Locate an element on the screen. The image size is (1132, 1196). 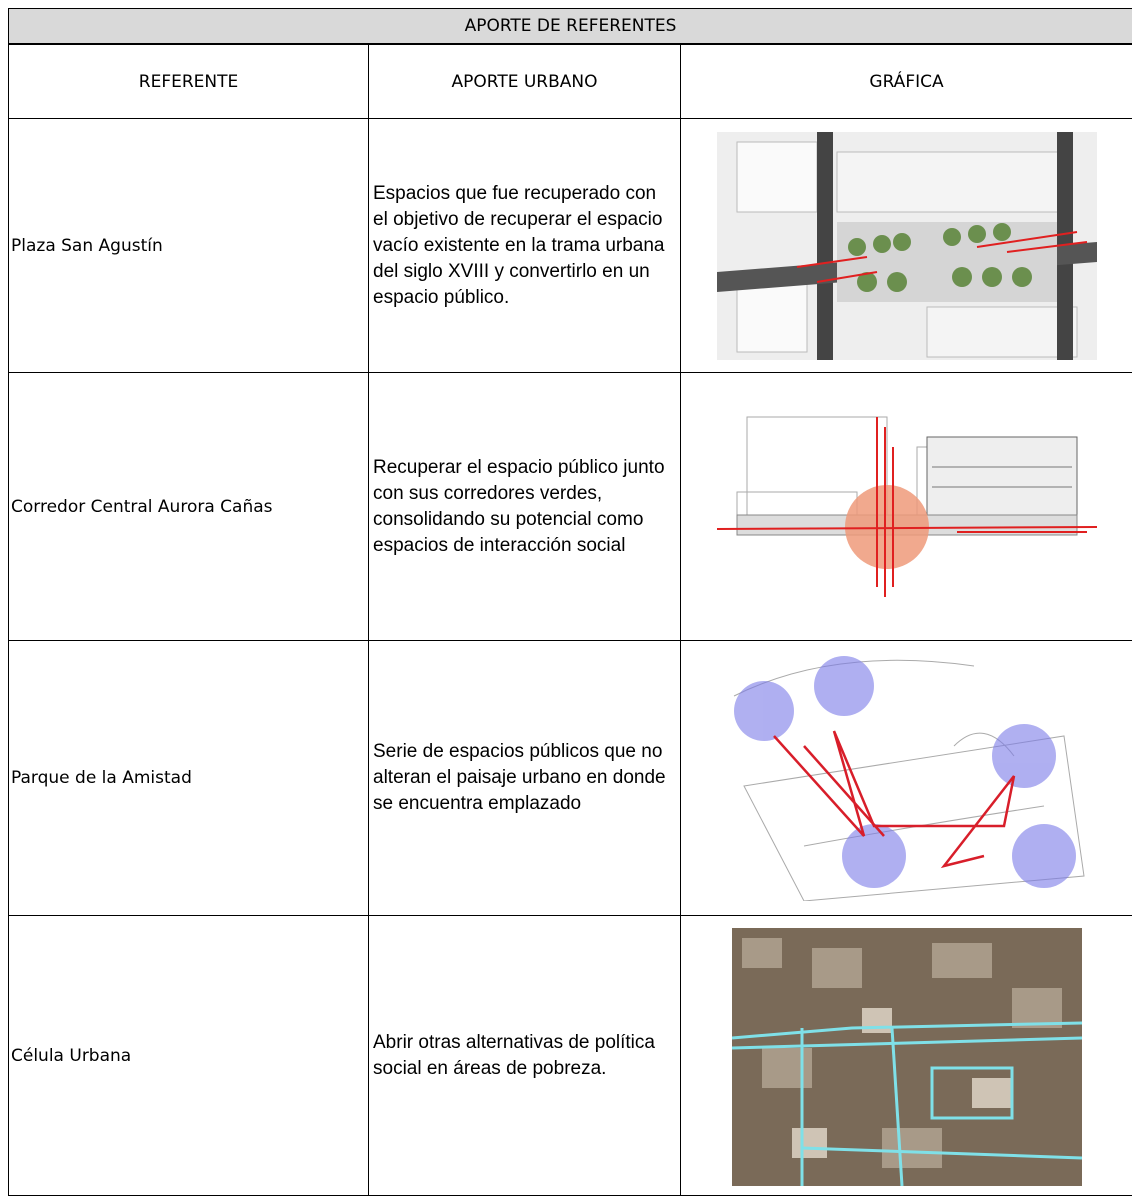
cell-graphic is located at coordinates (907, 1057).